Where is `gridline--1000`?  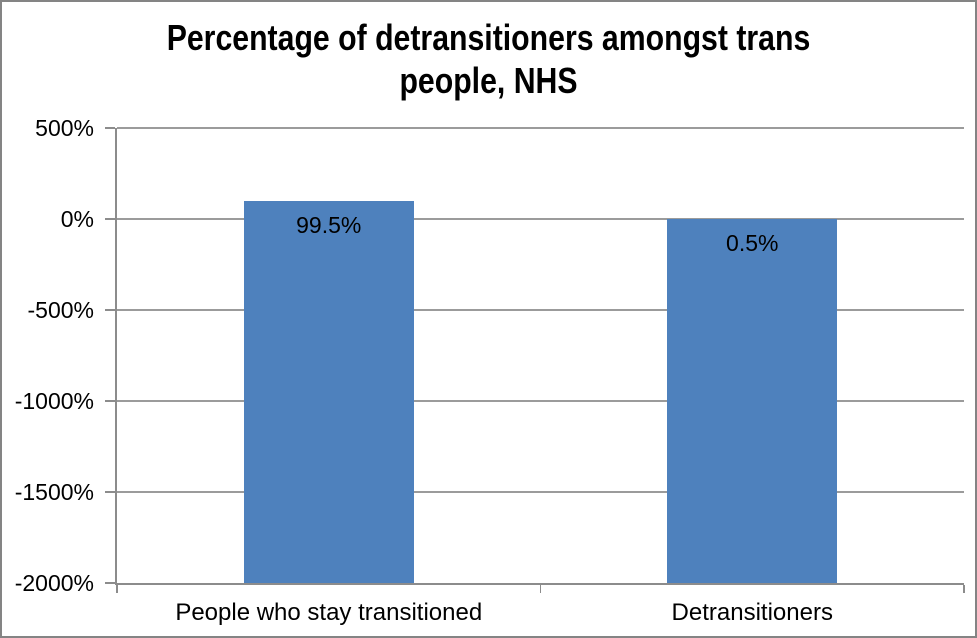
gridline--1000 is located at coordinates (540, 401).